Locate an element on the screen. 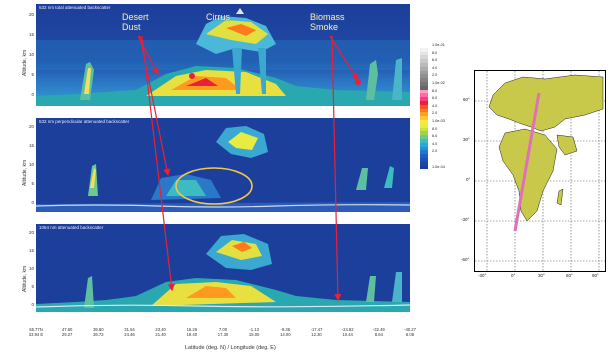 The image size is (612, 356). x-tick-lon: 24.46 is located at coordinates (129, 334).